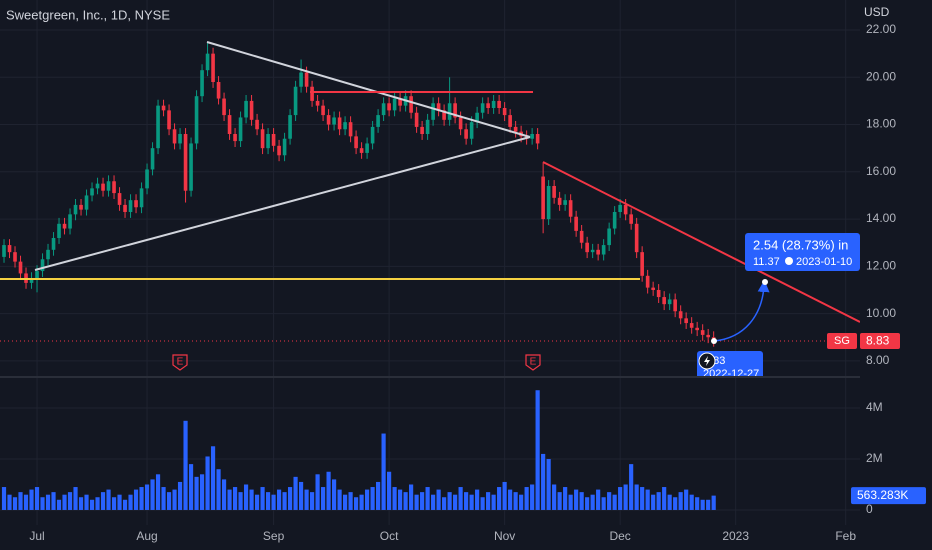  I want to click on chart-title: Sweetgreen, Inc., 1D, NYSE, so click(88, 14).